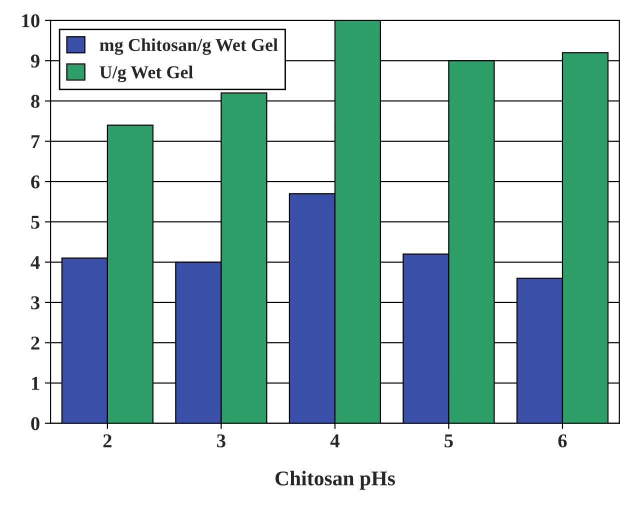 The image size is (632, 510). I want to click on x-axis-title: Chitosan pHs, so click(335, 480).